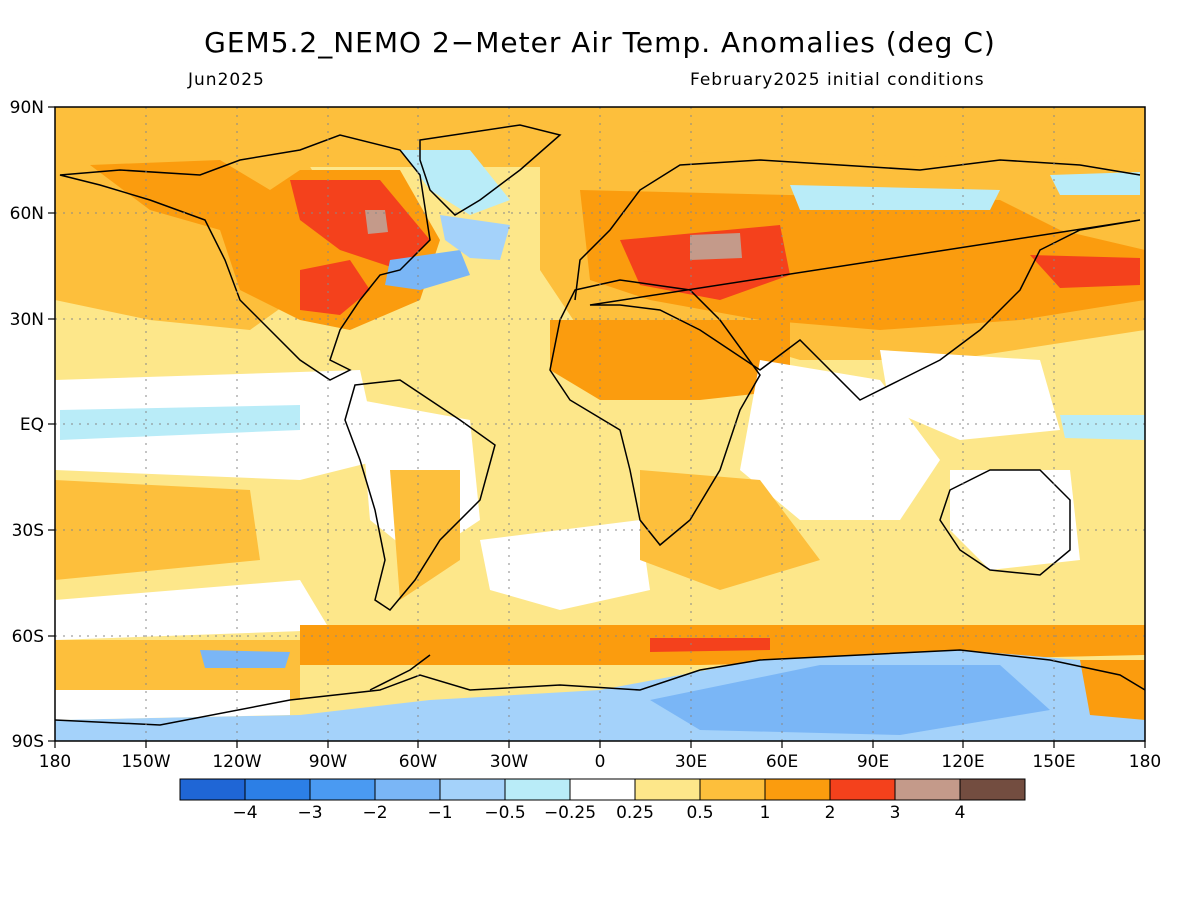  Describe the element at coordinates (960, 813) in the screenshot. I see `legend-label: 4` at that location.